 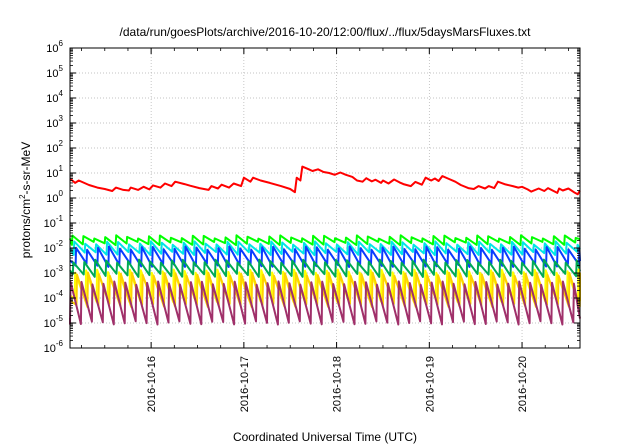 I want to click on y-axis-label: protons/cm2-s-sr-MeV, so click(x=25, y=200).